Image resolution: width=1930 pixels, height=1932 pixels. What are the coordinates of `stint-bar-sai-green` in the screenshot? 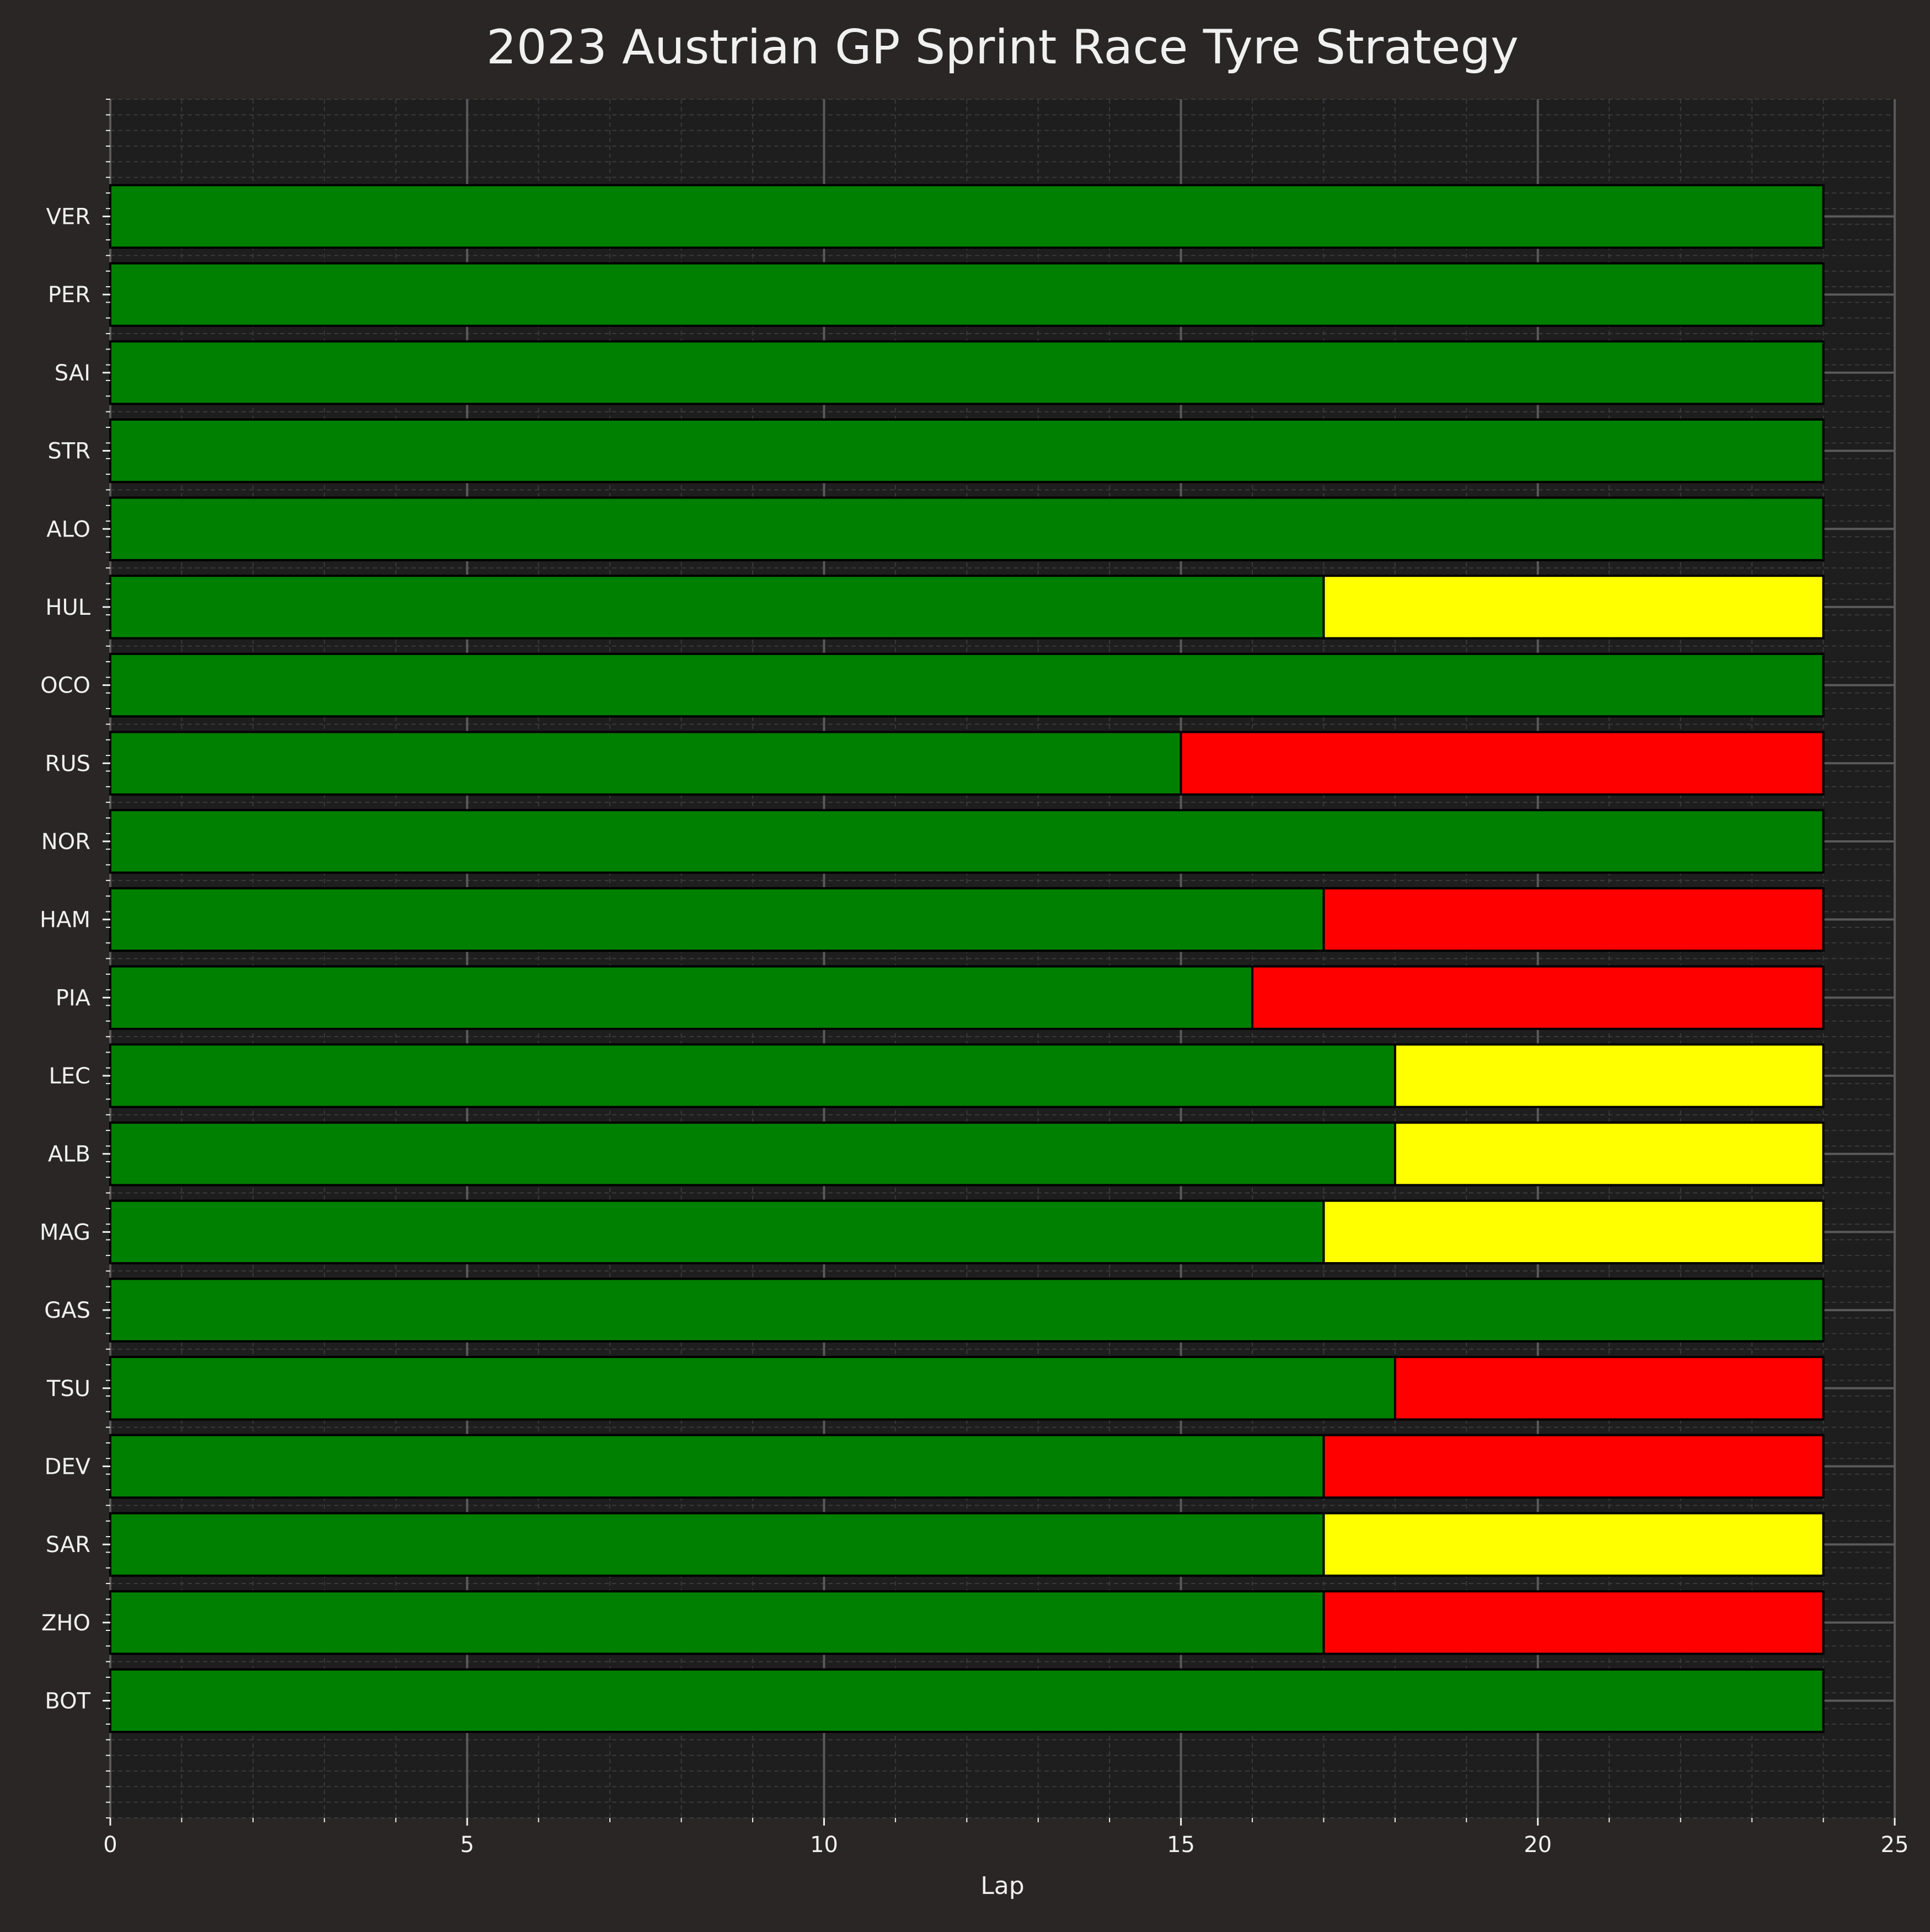 It's located at (967, 373).